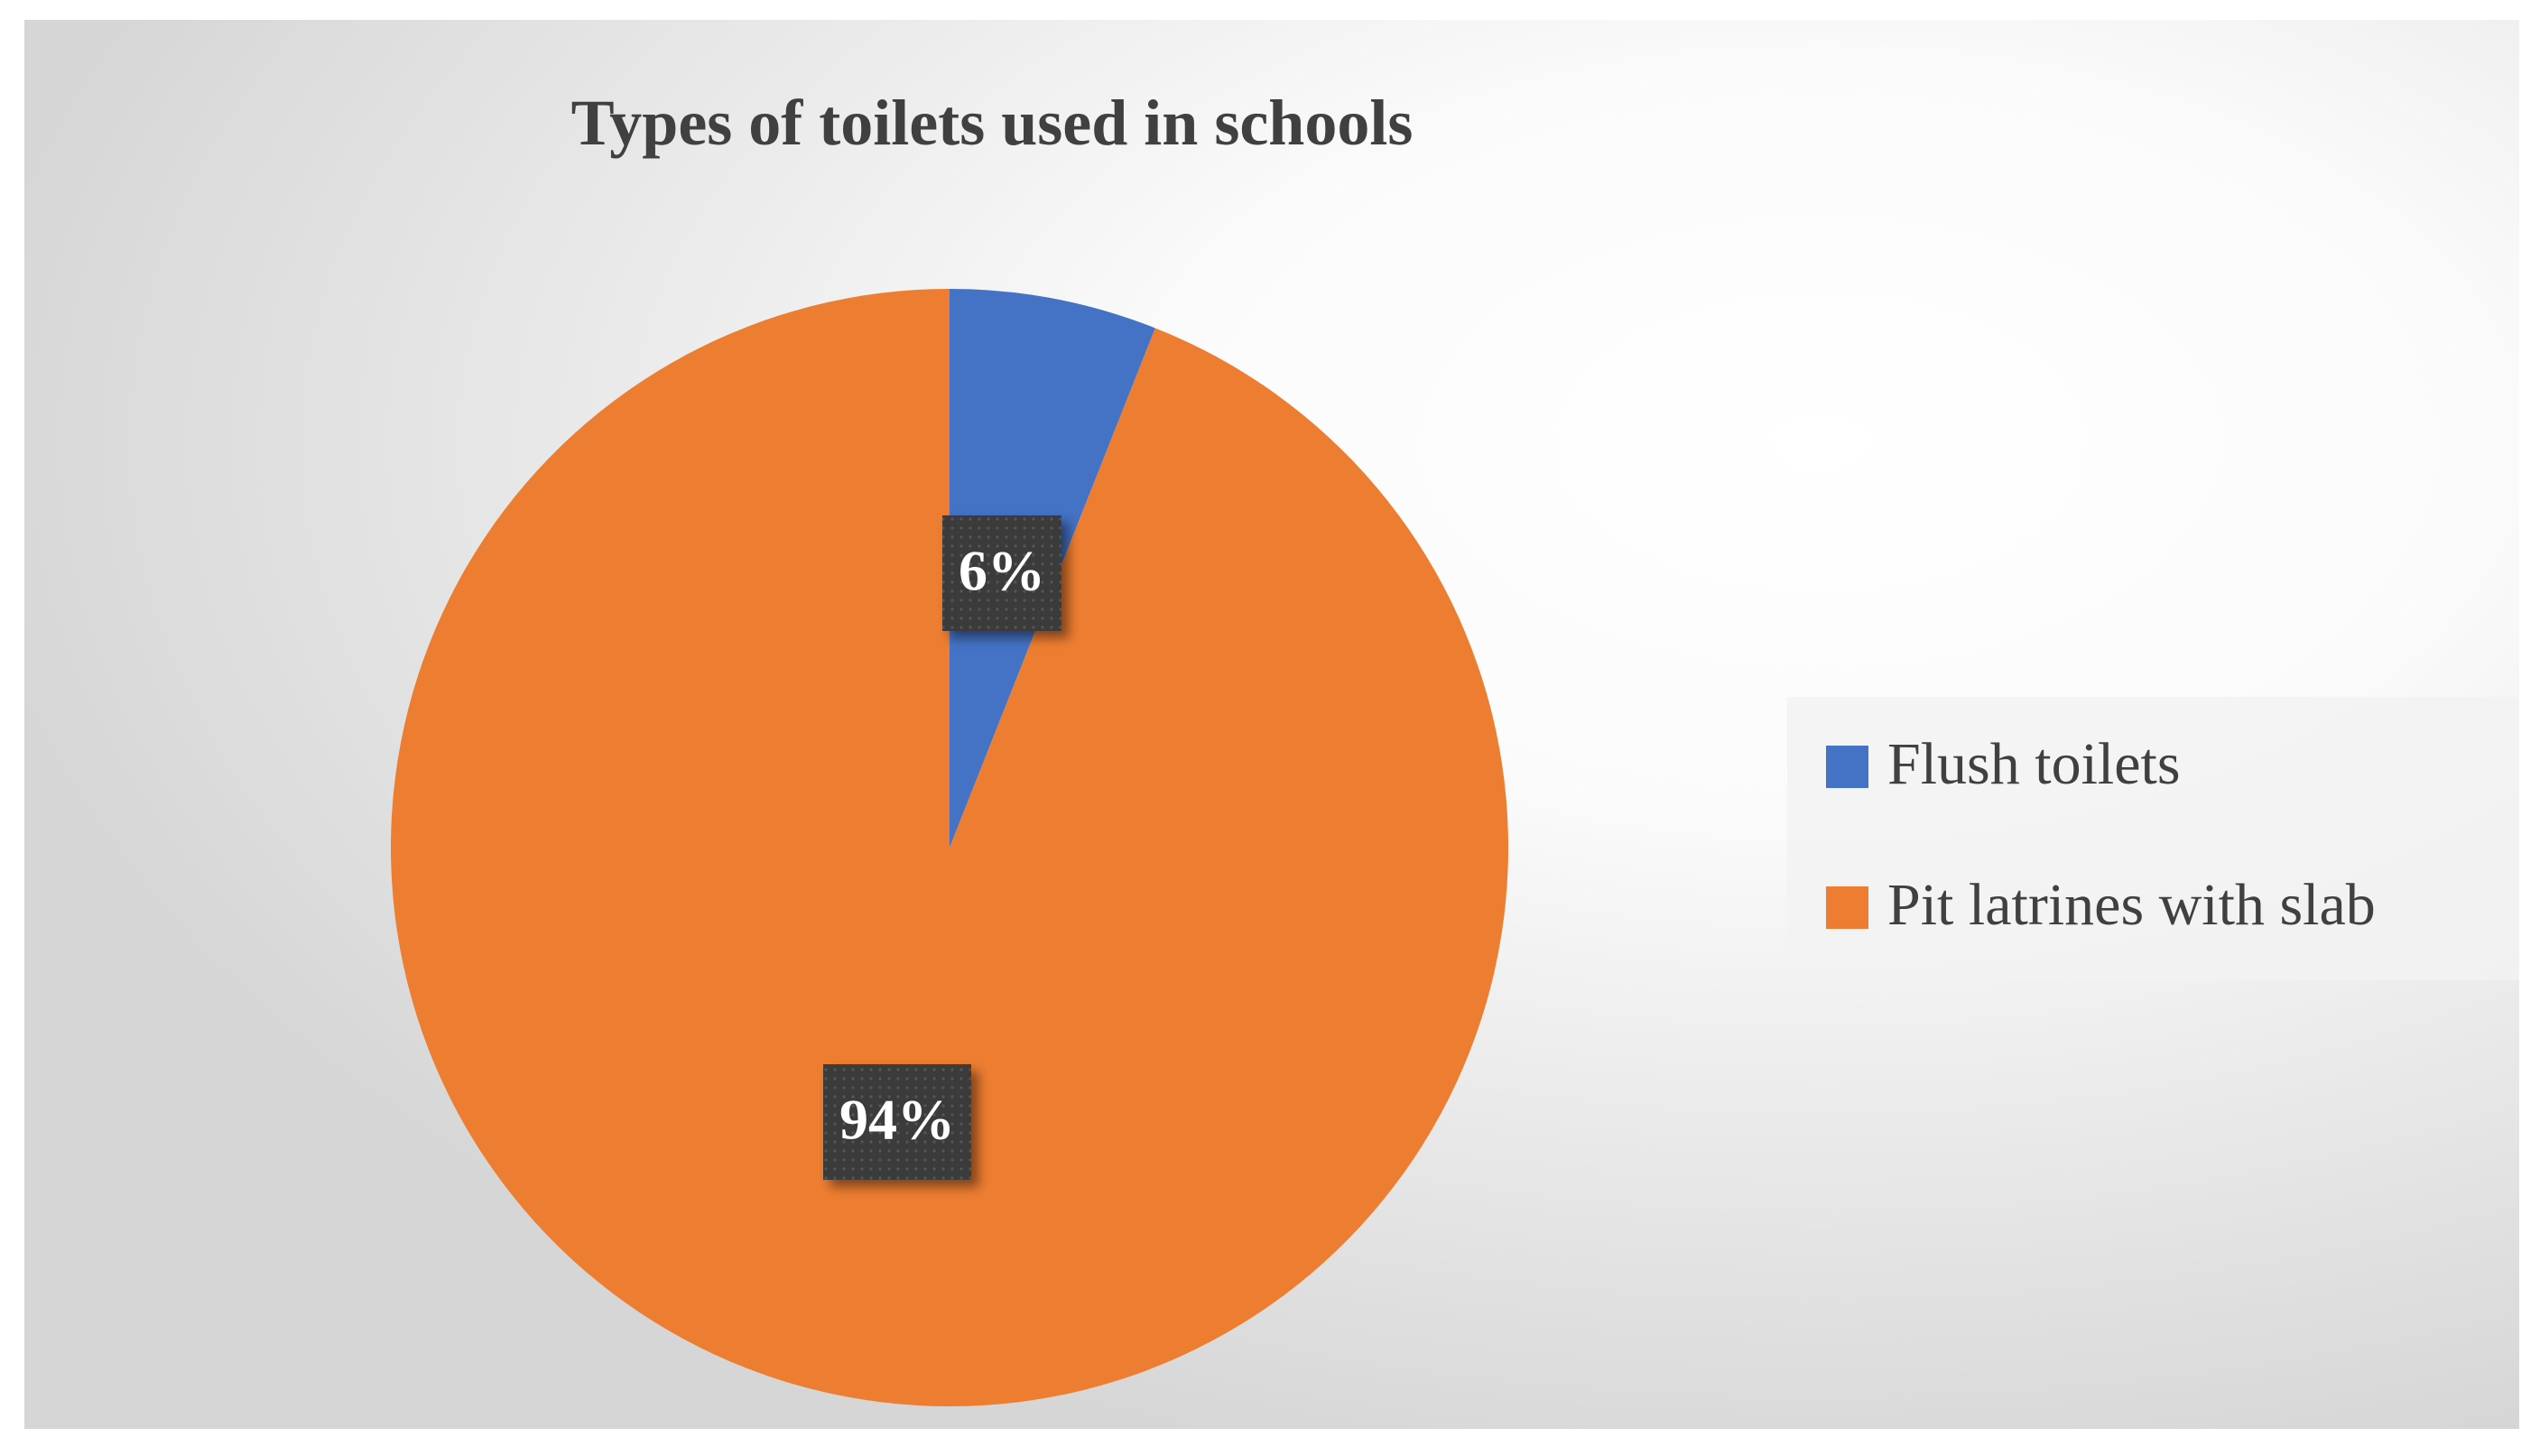 Image resolution: width=2540 pixels, height=1456 pixels. Describe the element at coordinates (2034, 764) in the screenshot. I see `legend-label: Flush toilets` at that location.